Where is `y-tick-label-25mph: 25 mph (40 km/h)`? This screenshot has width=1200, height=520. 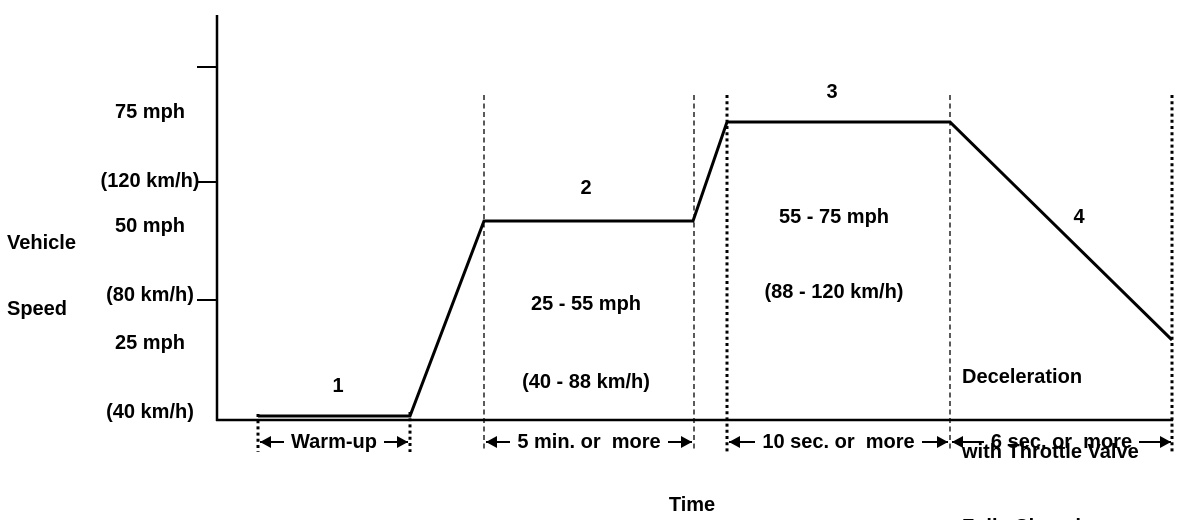 y-tick-label-25mph: 25 mph (40 km/h) is located at coordinates (150, 378).